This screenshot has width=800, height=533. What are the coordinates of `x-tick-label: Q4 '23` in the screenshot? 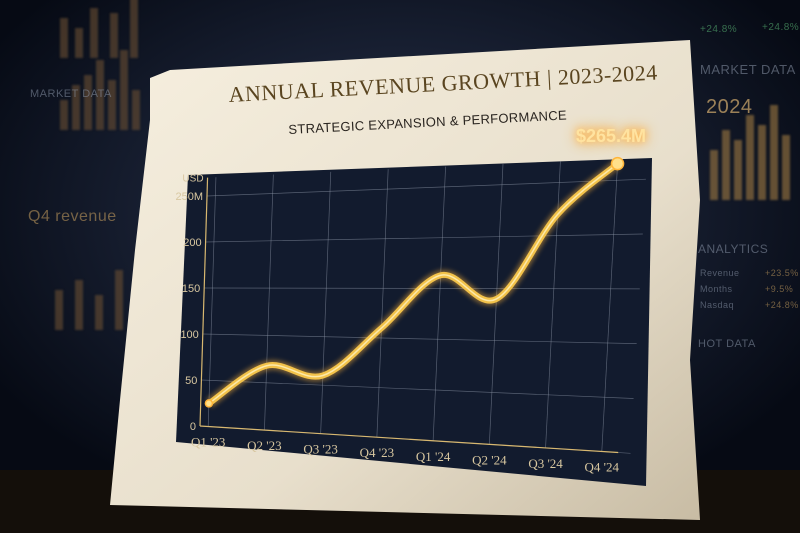 It's located at (377, 452).